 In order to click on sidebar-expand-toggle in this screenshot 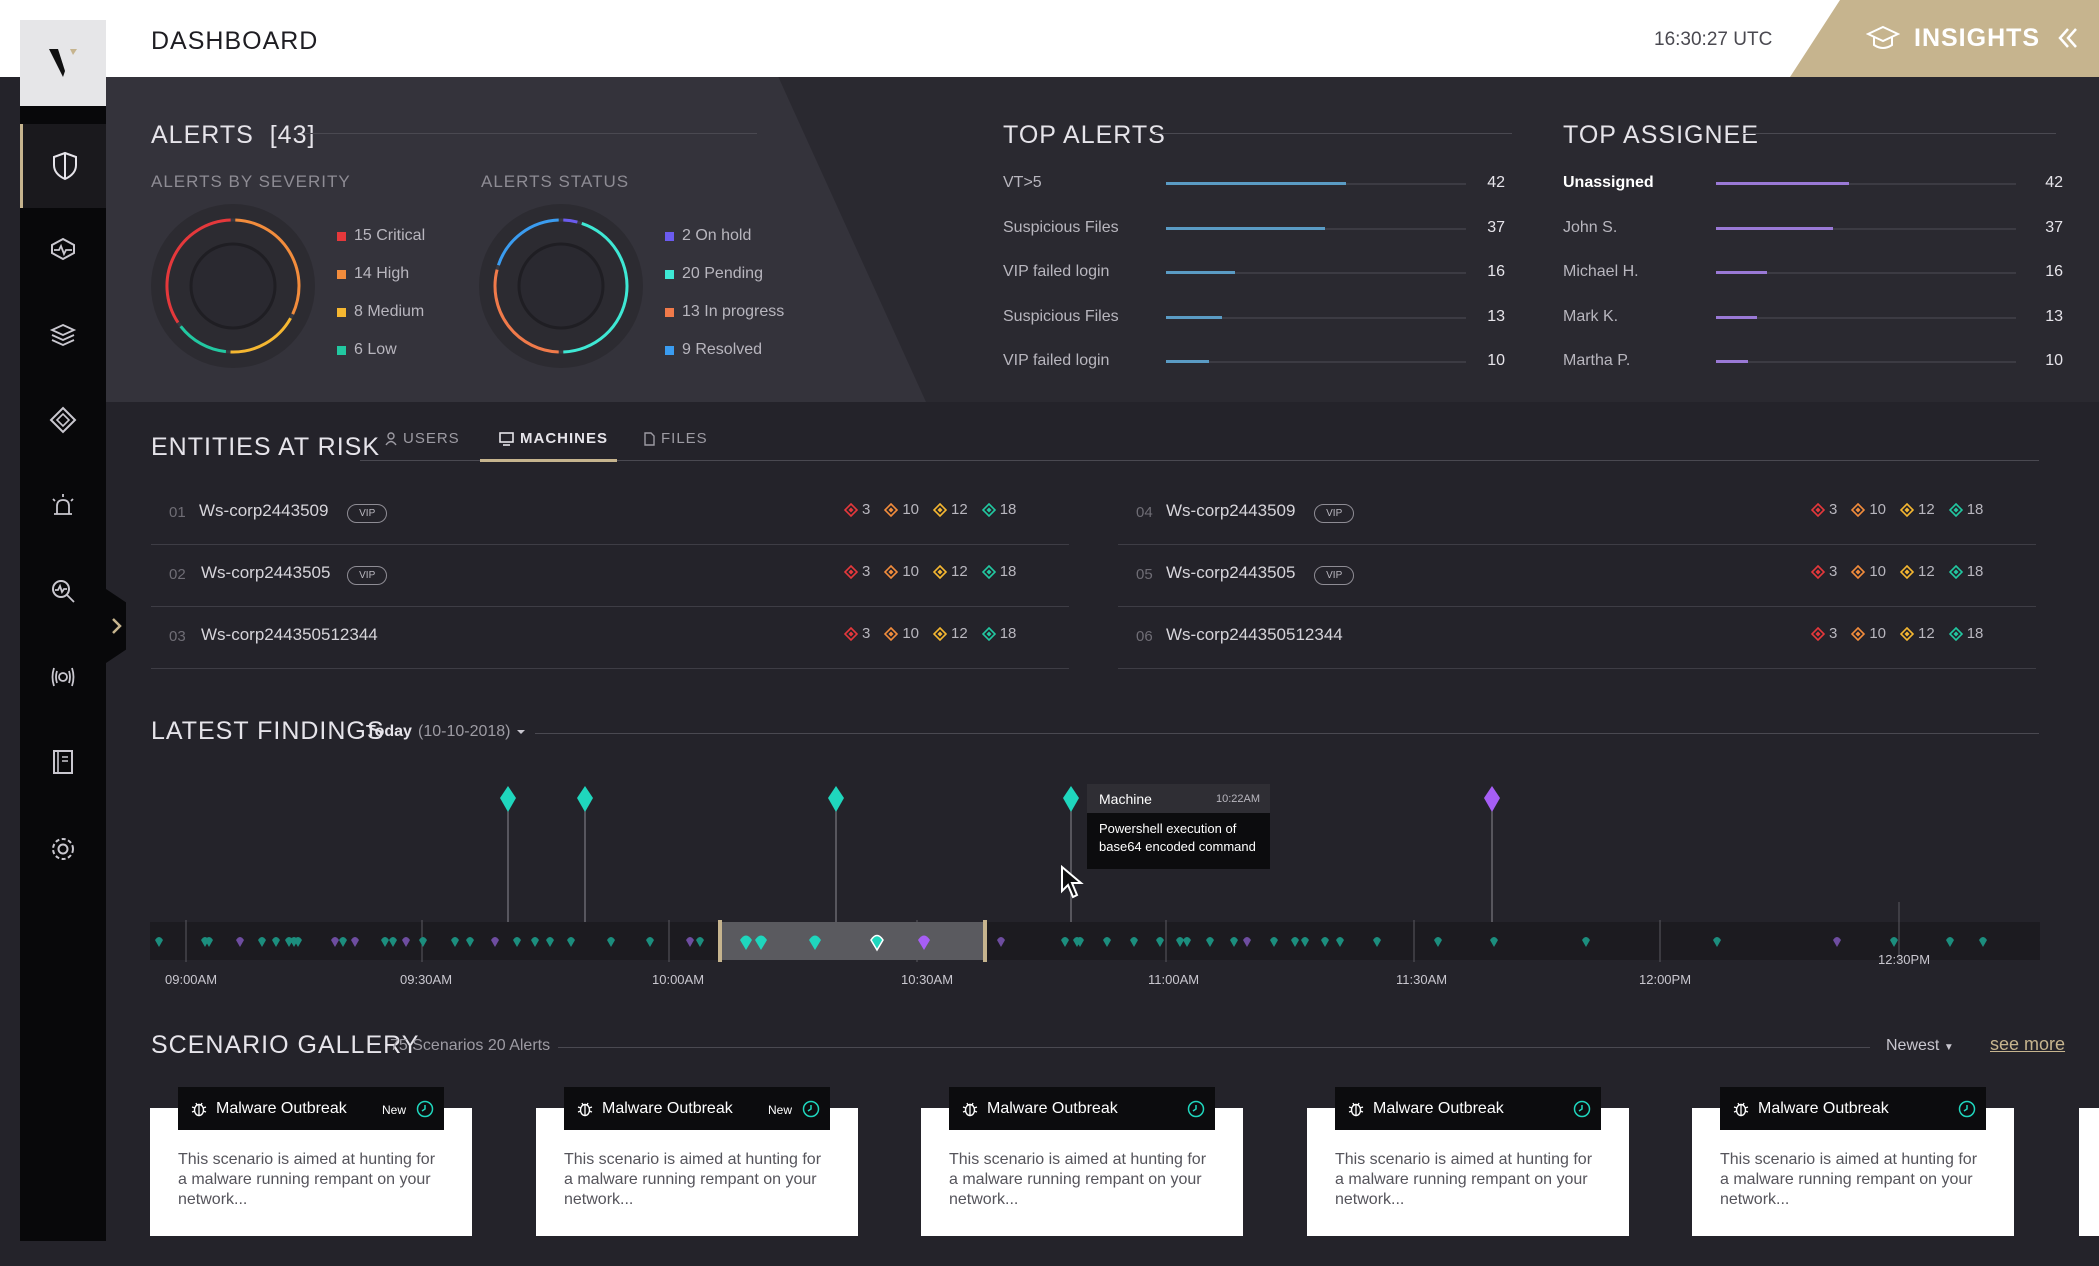, I will do `click(116, 626)`.